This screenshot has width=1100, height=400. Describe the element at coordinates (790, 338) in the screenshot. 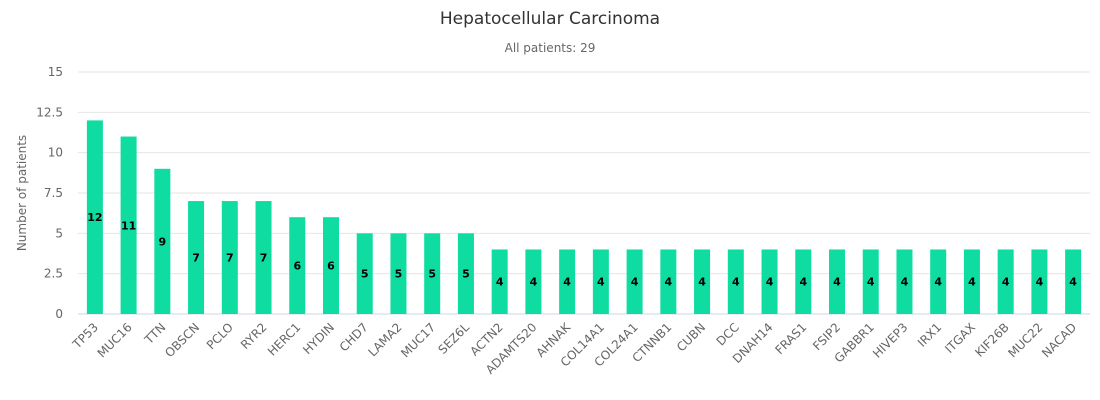

I see `x-tick-label: FRAS1` at that location.